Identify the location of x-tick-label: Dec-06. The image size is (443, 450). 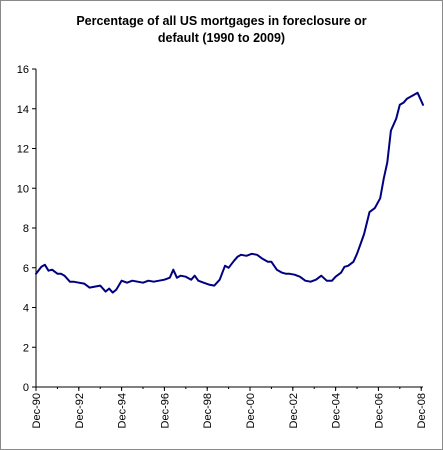
(379, 410).